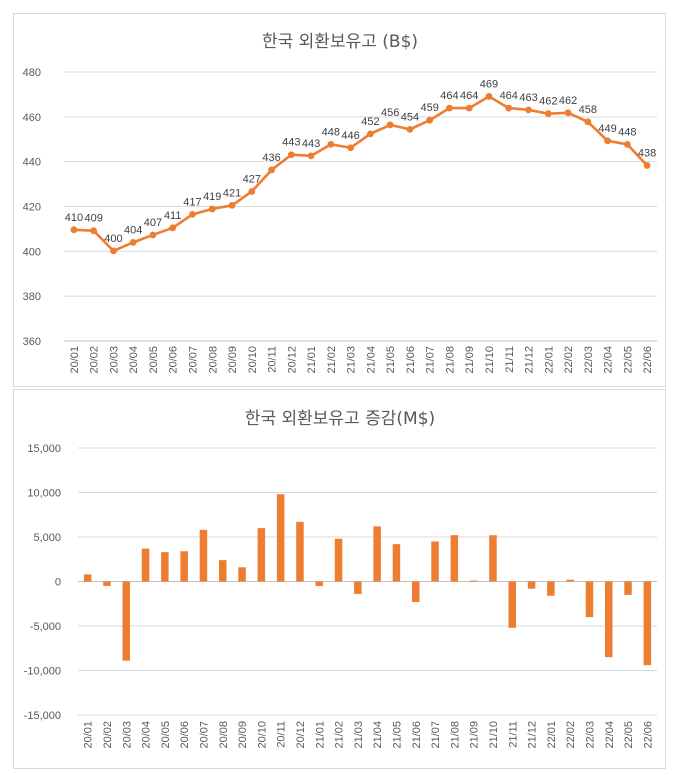 This screenshot has width=691, height=775. What do you see at coordinates (340, 42) in the screenshot?
I see `line-chart-title: 한국 외환보유고 (B$)` at bounding box center [340, 42].